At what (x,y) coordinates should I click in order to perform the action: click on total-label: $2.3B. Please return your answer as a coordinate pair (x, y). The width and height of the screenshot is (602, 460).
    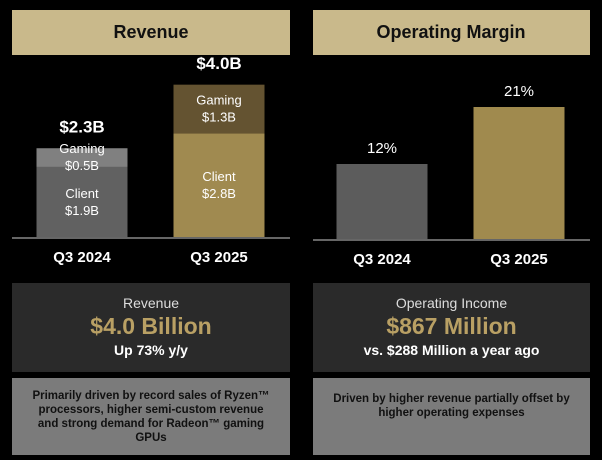
    Looking at the image, I should click on (81, 127).